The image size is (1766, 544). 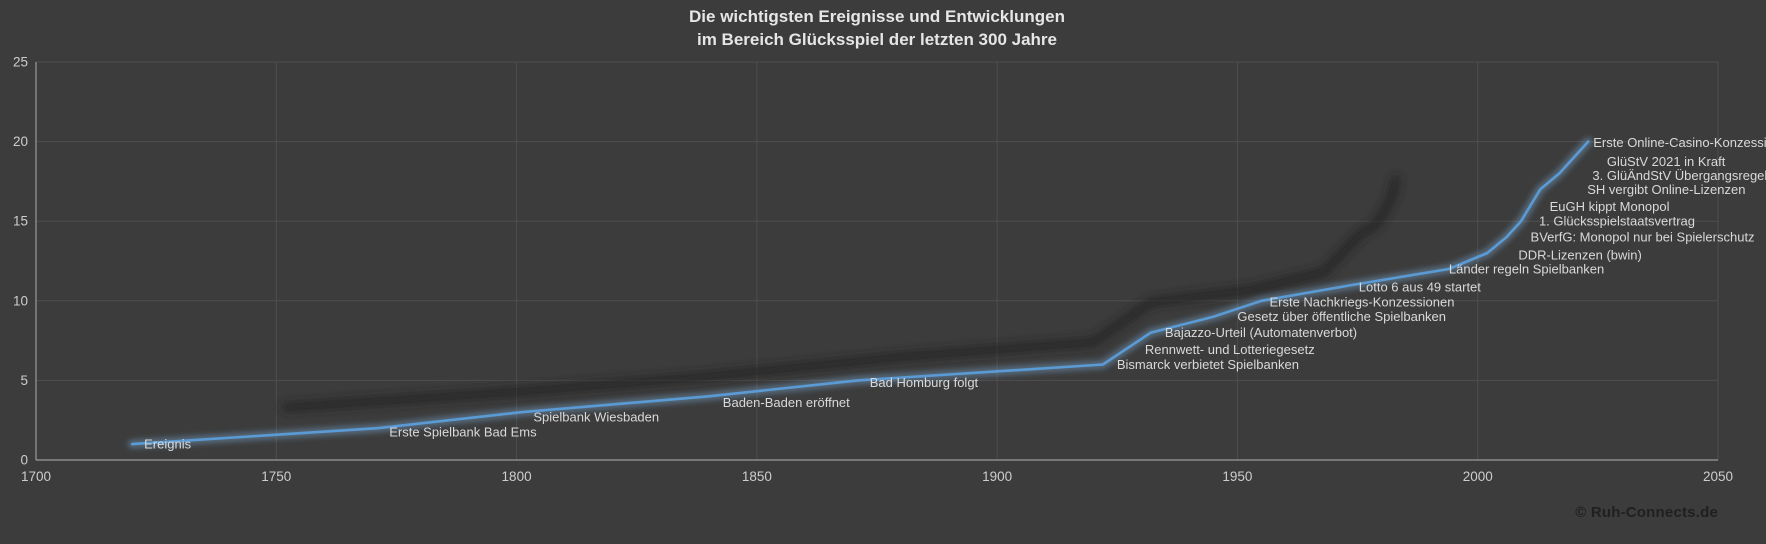 What do you see at coordinates (1646, 512) in the screenshot?
I see `watermark: © Ruh-Connects.de` at bounding box center [1646, 512].